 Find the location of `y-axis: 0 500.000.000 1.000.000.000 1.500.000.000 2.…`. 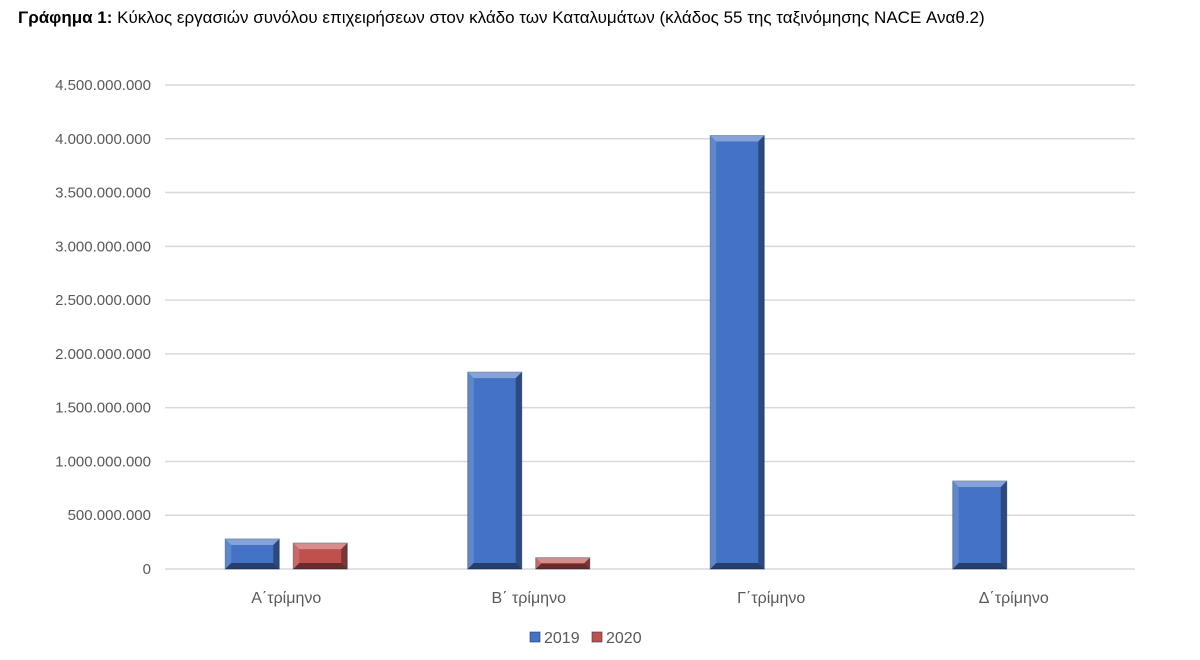

y-axis: 0 500.000.000 1.000.000.000 1.500.000.000 2.… is located at coordinates (103, 327).